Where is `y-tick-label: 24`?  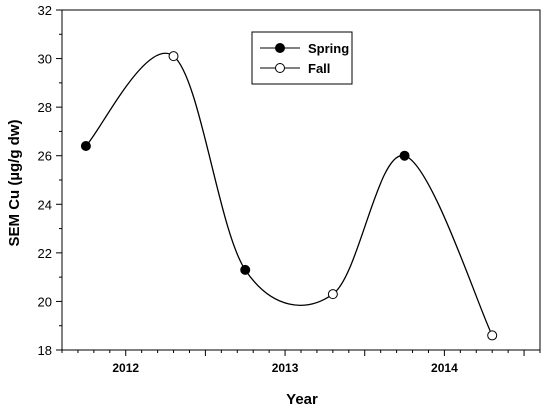
y-tick-label: 24 is located at coordinates (45, 204).